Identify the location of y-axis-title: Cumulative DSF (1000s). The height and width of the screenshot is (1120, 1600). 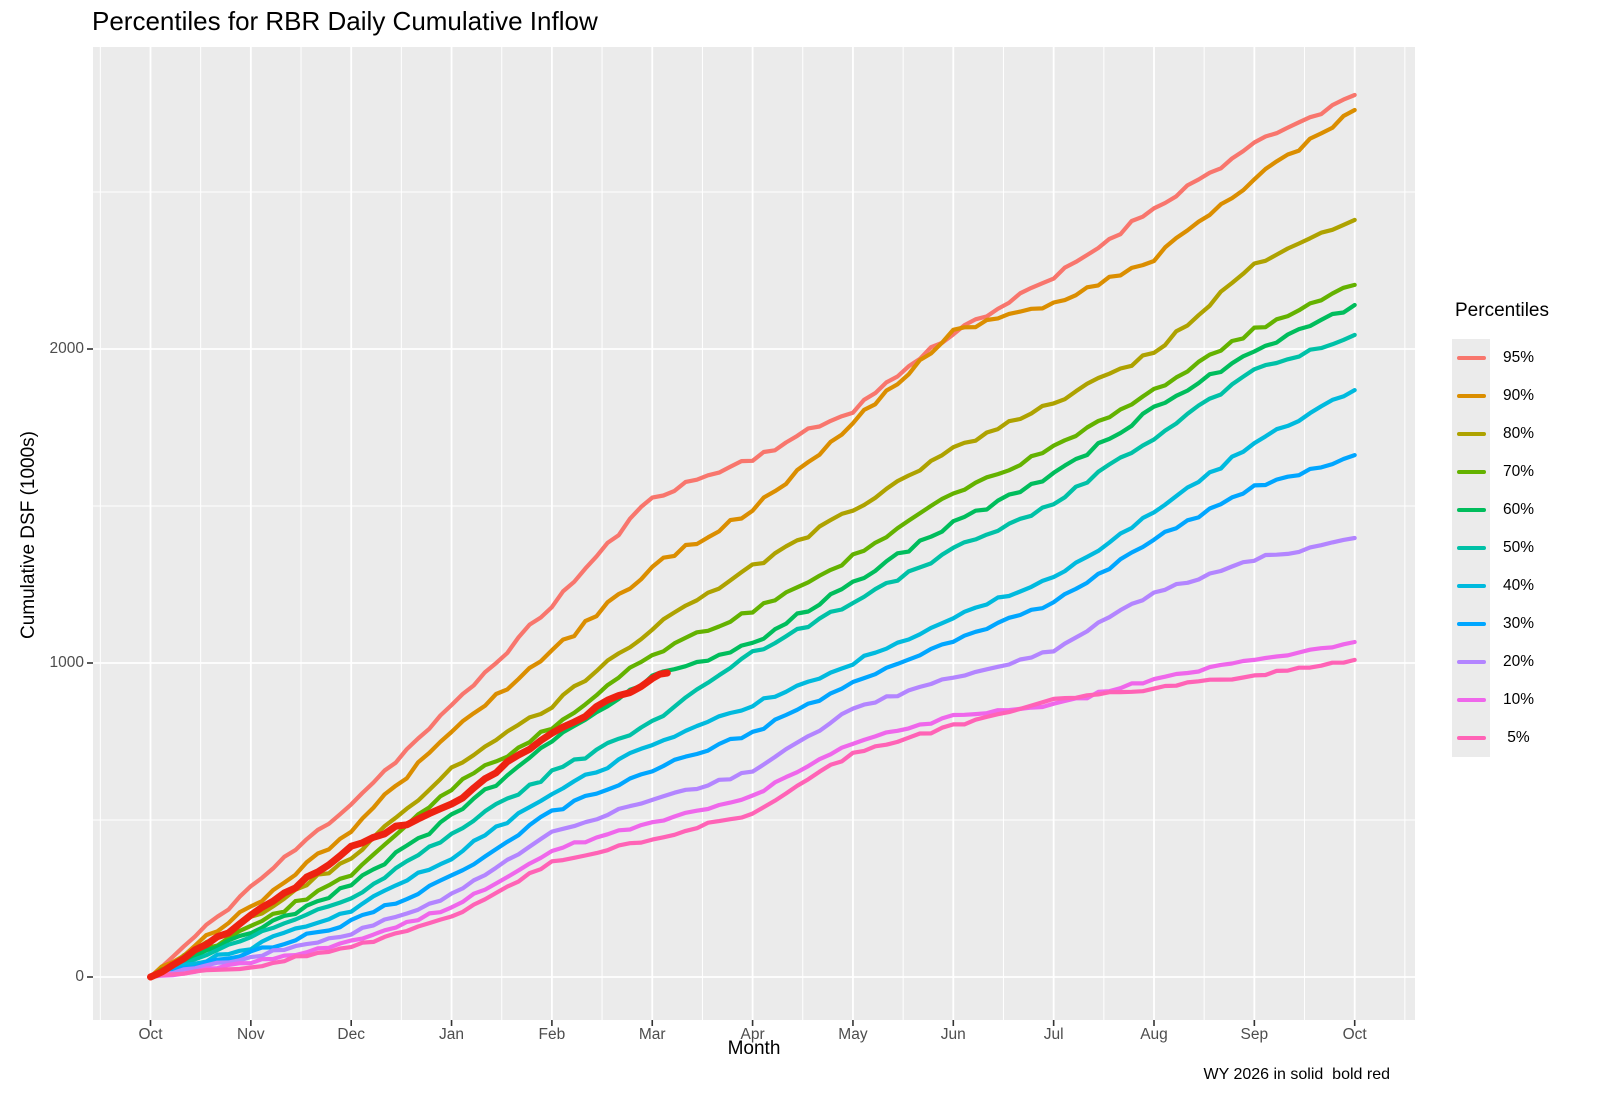
(28, 535).